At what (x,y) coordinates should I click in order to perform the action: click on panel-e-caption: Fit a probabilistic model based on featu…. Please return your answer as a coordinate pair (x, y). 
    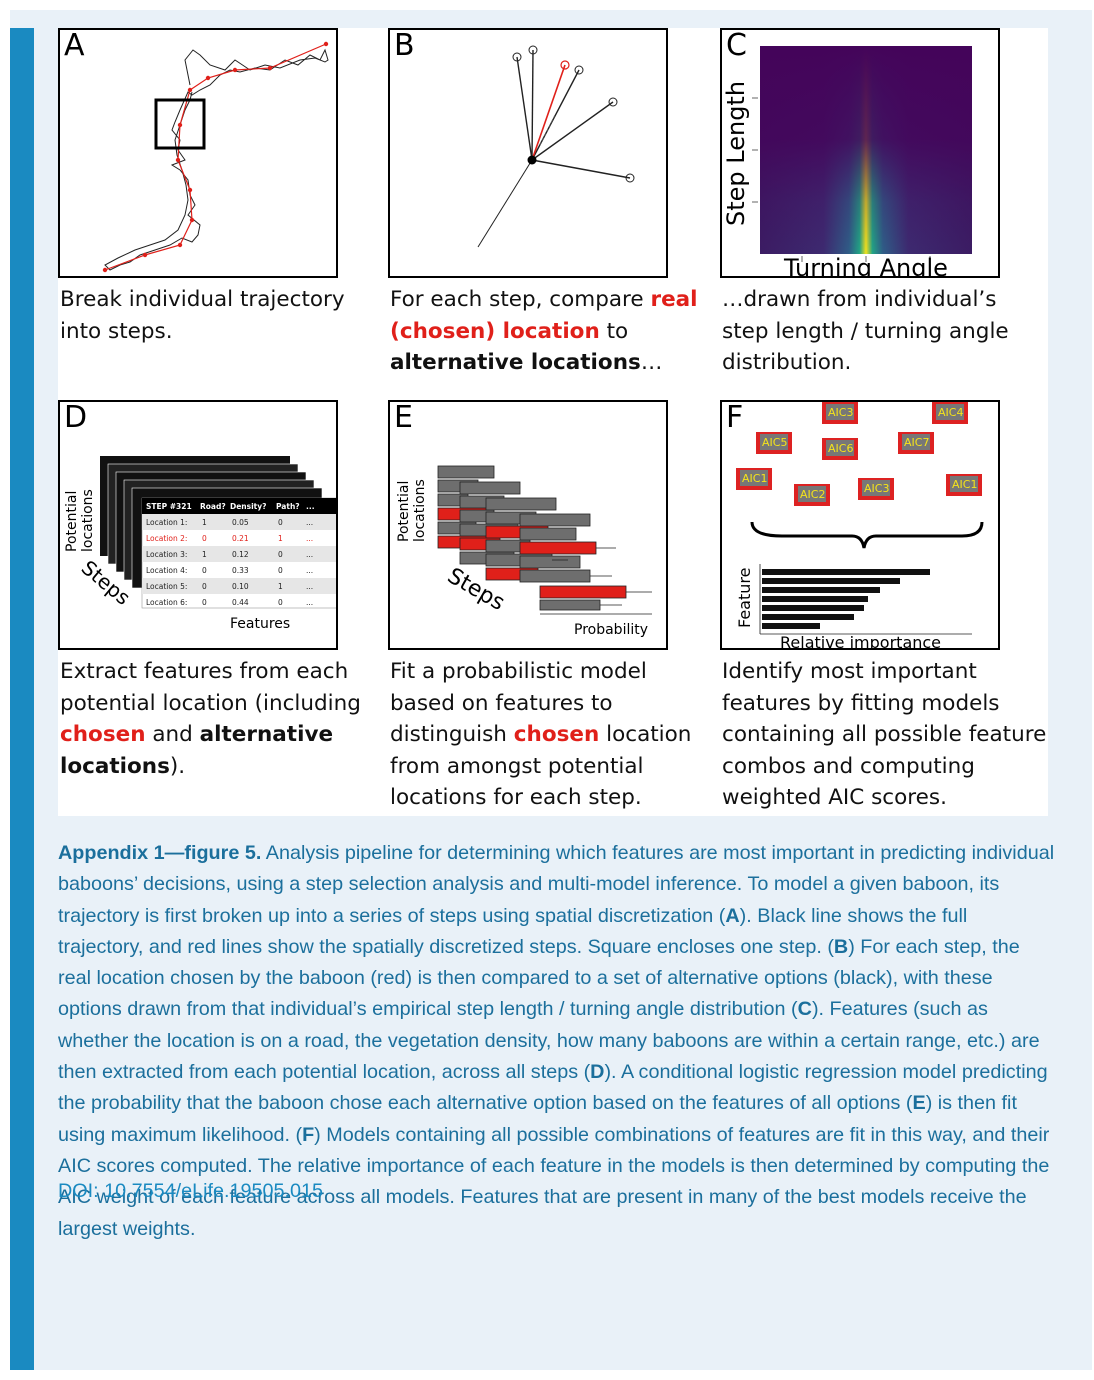
    Looking at the image, I should click on (541, 734).